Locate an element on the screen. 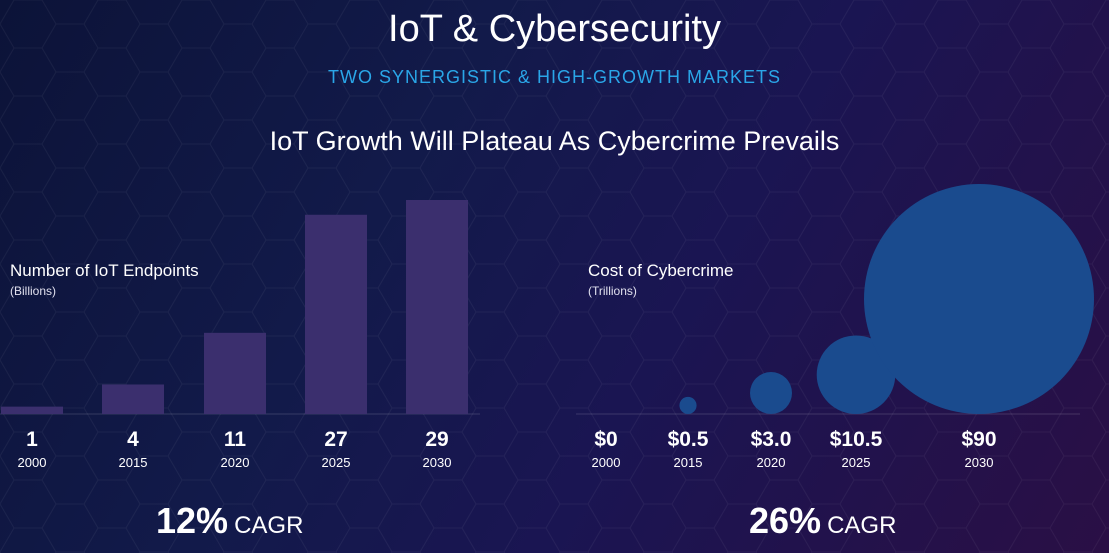  cyber-cagr-value: 26% is located at coordinates (785, 520).